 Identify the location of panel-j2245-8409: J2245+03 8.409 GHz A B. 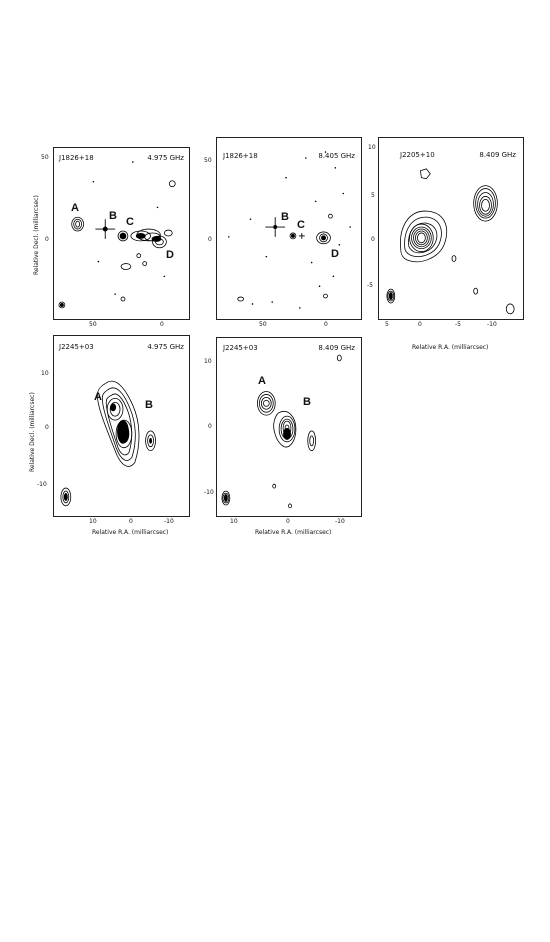
(289, 427).